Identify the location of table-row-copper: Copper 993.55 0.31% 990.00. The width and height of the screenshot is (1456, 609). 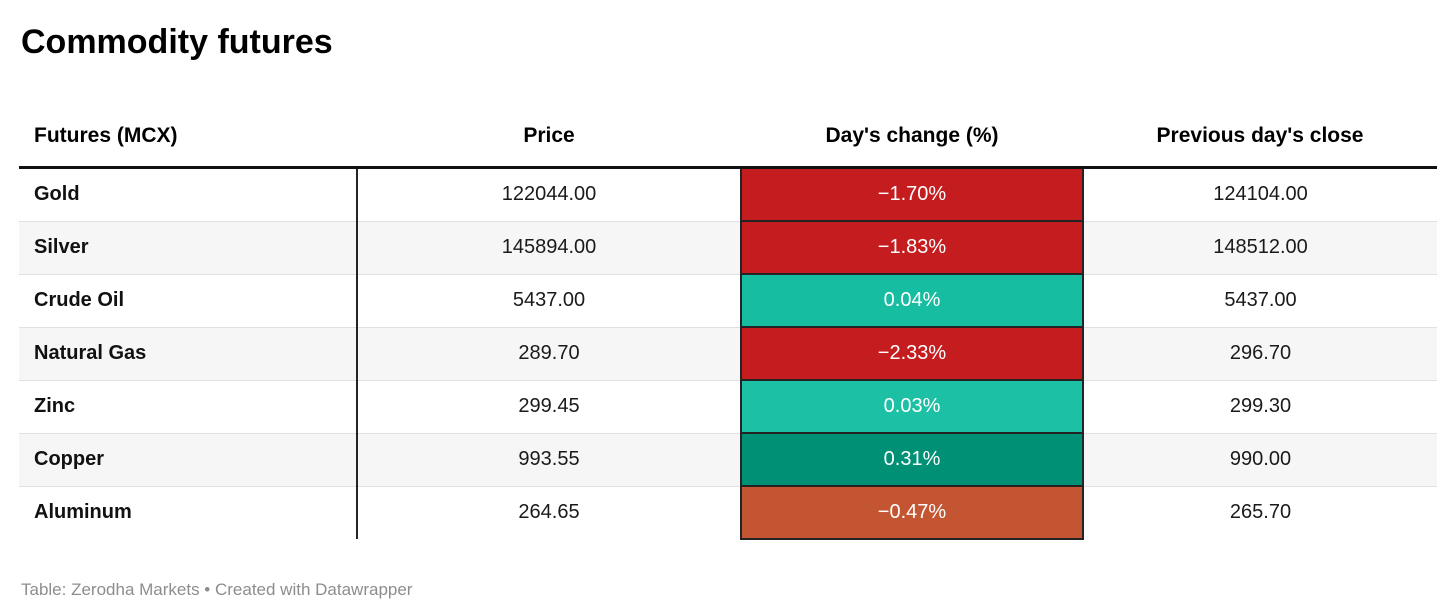
(728, 459).